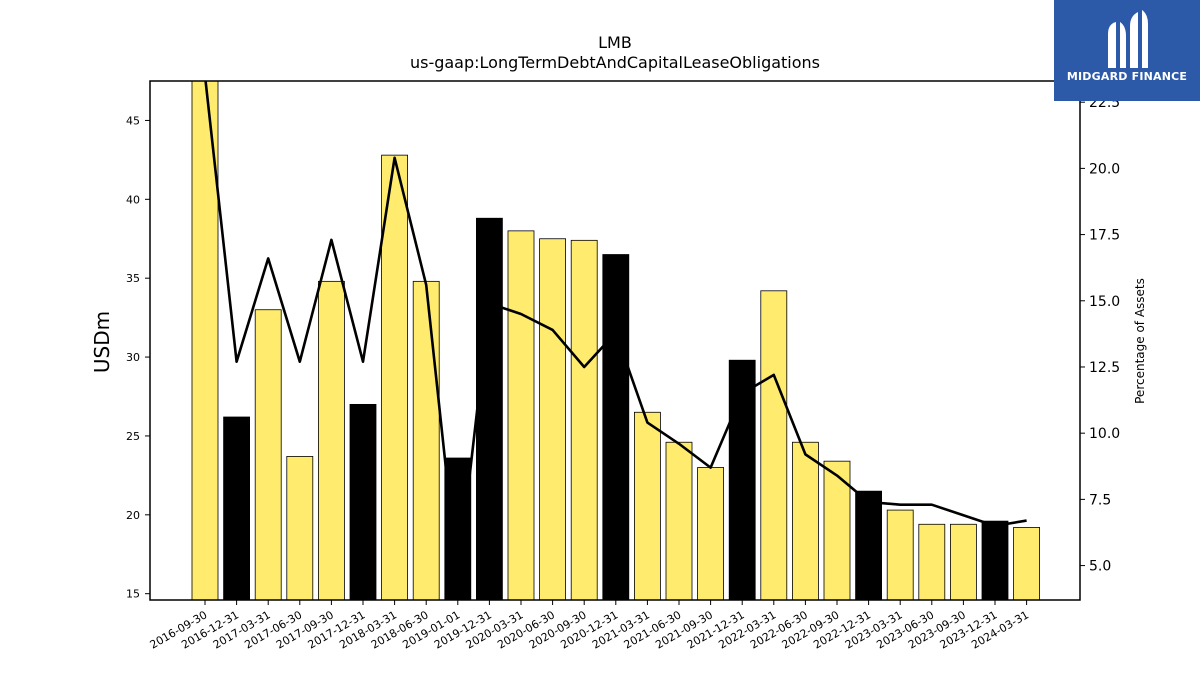  Describe the element at coordinates (1104, 302) in the screenshot. I see `y2-tick-label: 15.0` at that location.